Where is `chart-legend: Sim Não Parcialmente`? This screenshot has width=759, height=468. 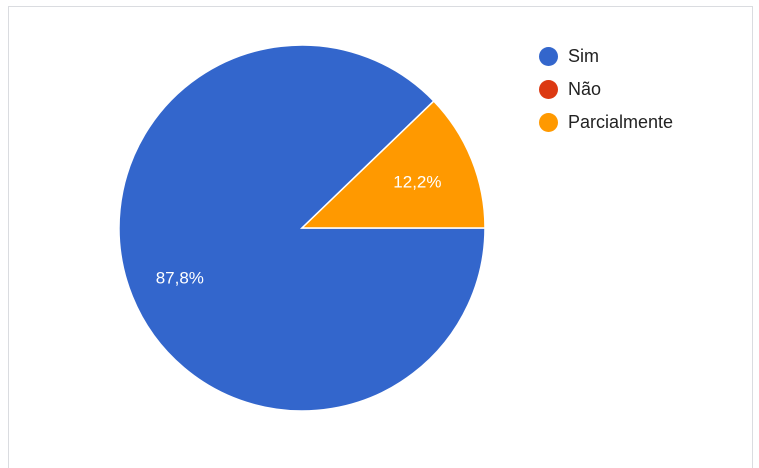
chart-legend: Sim Não Parcialmente is located at coordinates (606, 89).